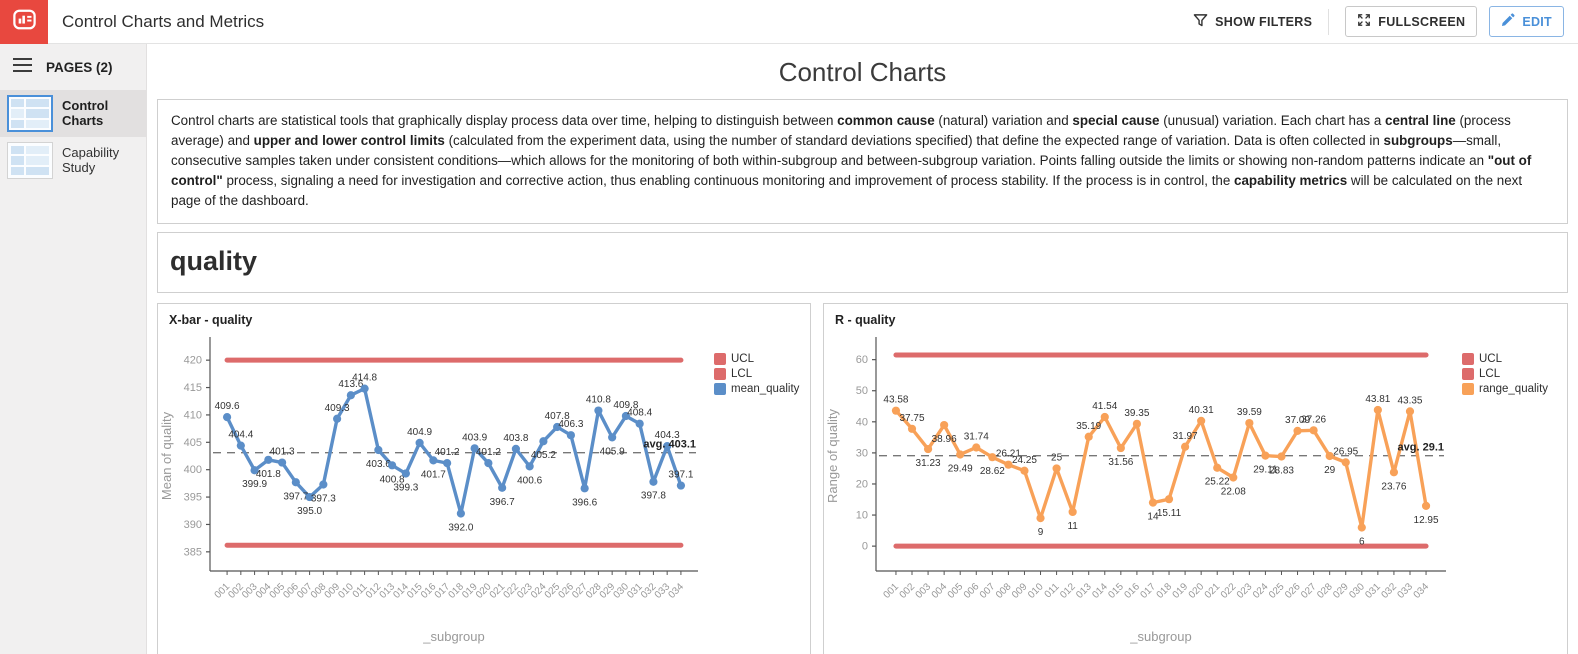  What do you see at coordinates (1072, 525) in the screenshot?
I see `svg-text: 11` at bounding box center [1072, 525].